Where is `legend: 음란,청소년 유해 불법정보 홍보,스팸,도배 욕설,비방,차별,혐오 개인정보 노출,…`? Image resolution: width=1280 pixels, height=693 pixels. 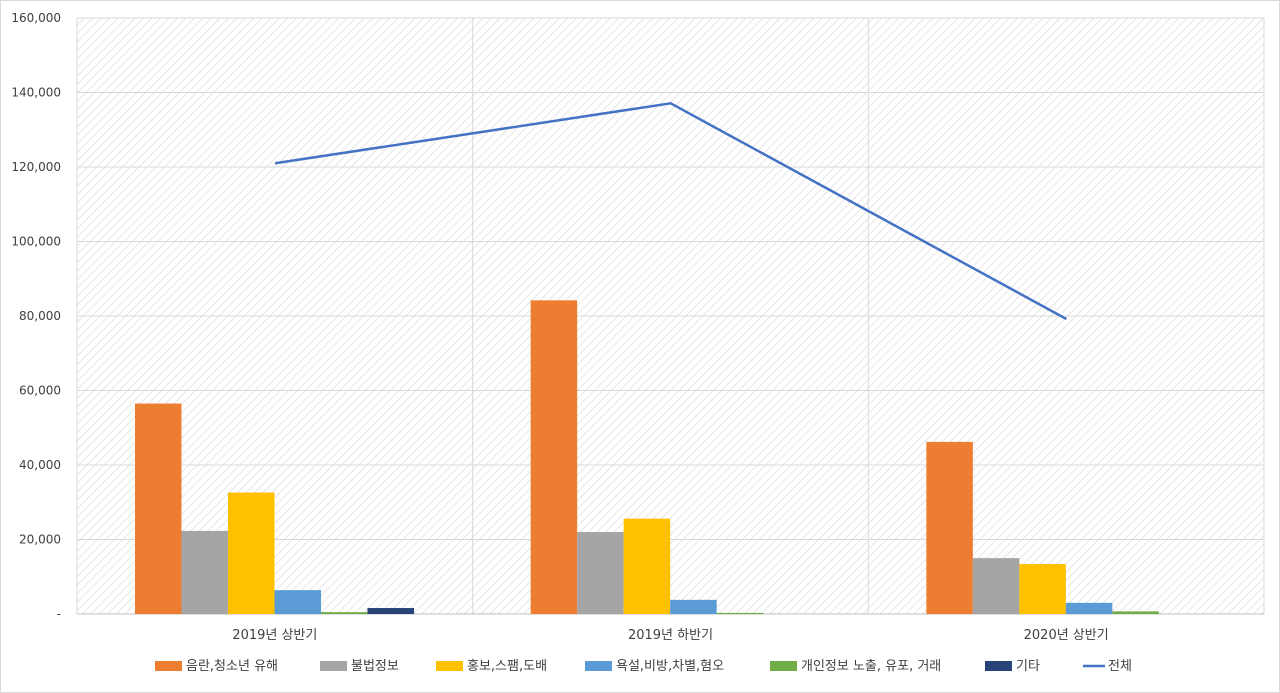
legend: 음란,청소년 유해 불법정보 홍보,스팸,도배 욕설,비방,차별,혐오 개인정보 노출,… is located at coordinates (643, 666).